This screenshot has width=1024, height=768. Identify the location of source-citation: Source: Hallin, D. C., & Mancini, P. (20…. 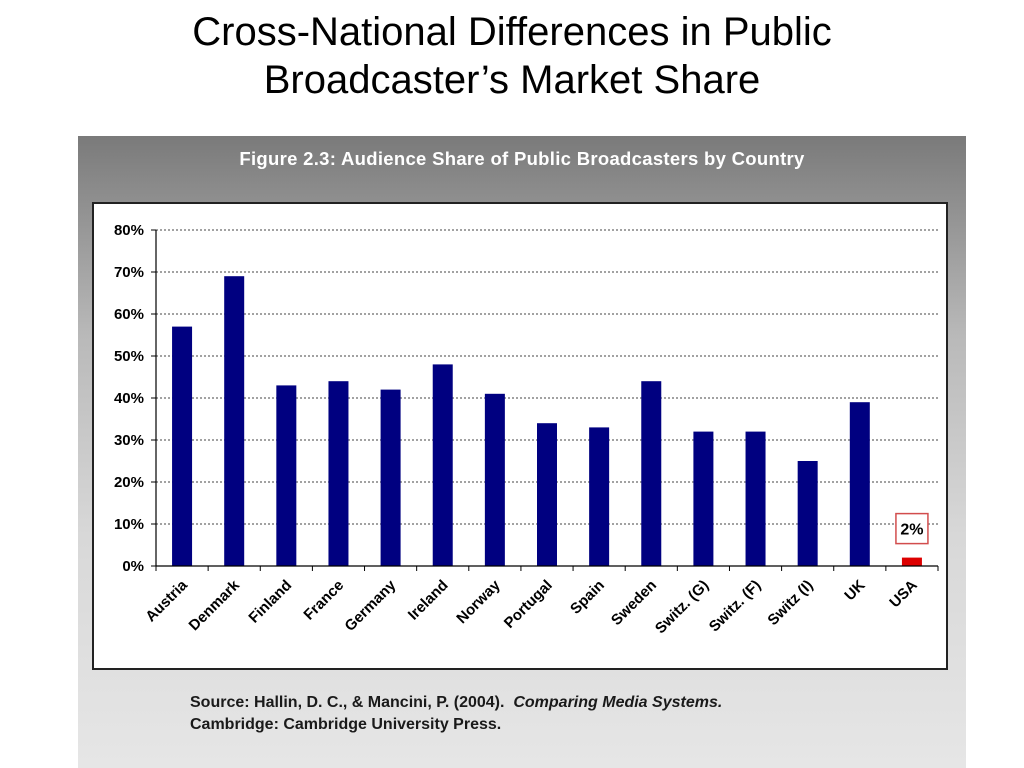
(456, 714).